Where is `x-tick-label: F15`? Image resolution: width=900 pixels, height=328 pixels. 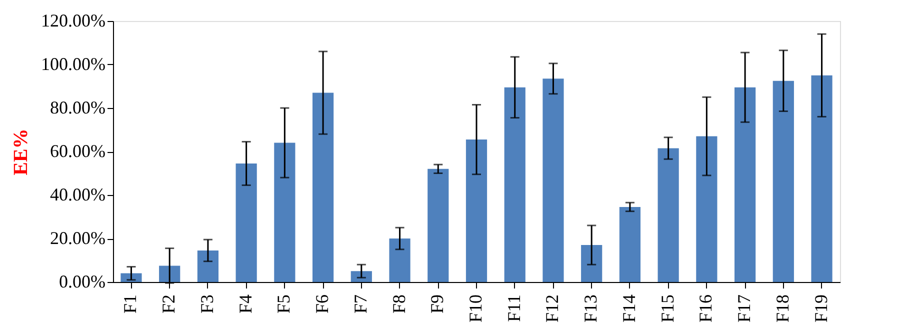 x-tick-label: F15 is located at coordinates (667, 308).